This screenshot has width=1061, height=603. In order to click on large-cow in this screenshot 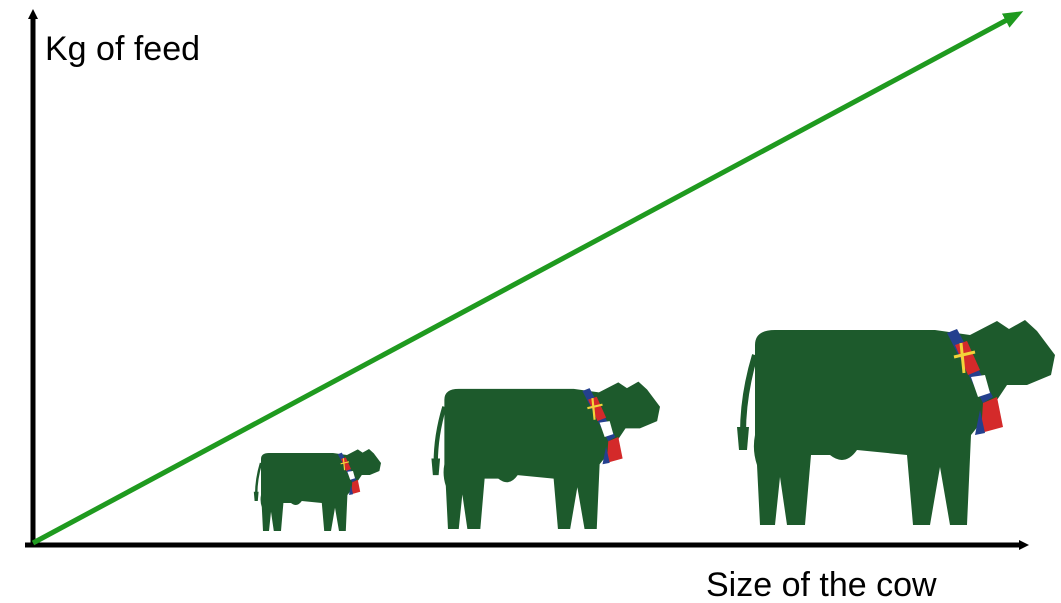, I will do `click(896, 422)`.